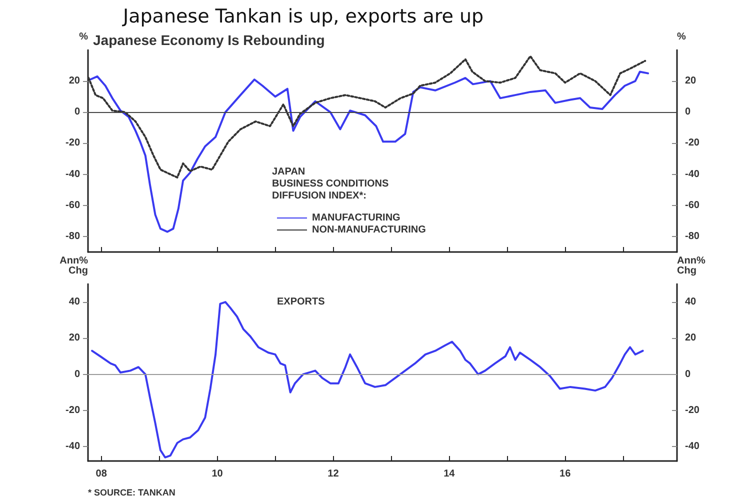 This screenshot has height=497, width=756. I want to click on y-axis-title: Ann% Chg, so click(74, 266).